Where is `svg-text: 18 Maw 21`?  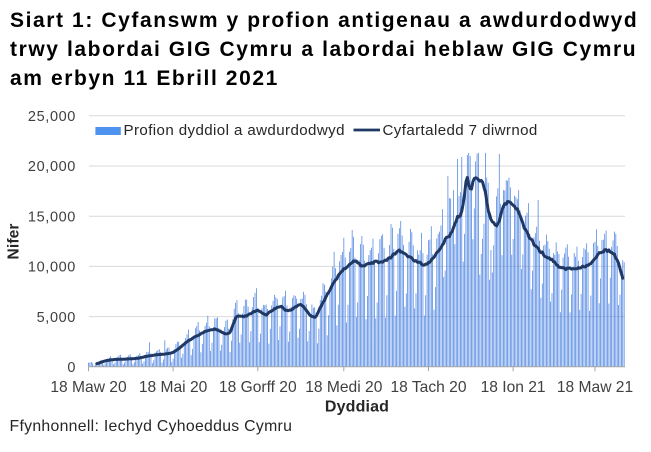
svg-text: 18 Maw 21 is located at coordinates (595, 387).